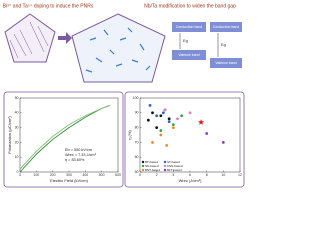  What do you see at coordinates (69, 180) in the screenshot?
I see `x-axis-label: Electric Field (kV/cm)` at bounding box center [69, 180].